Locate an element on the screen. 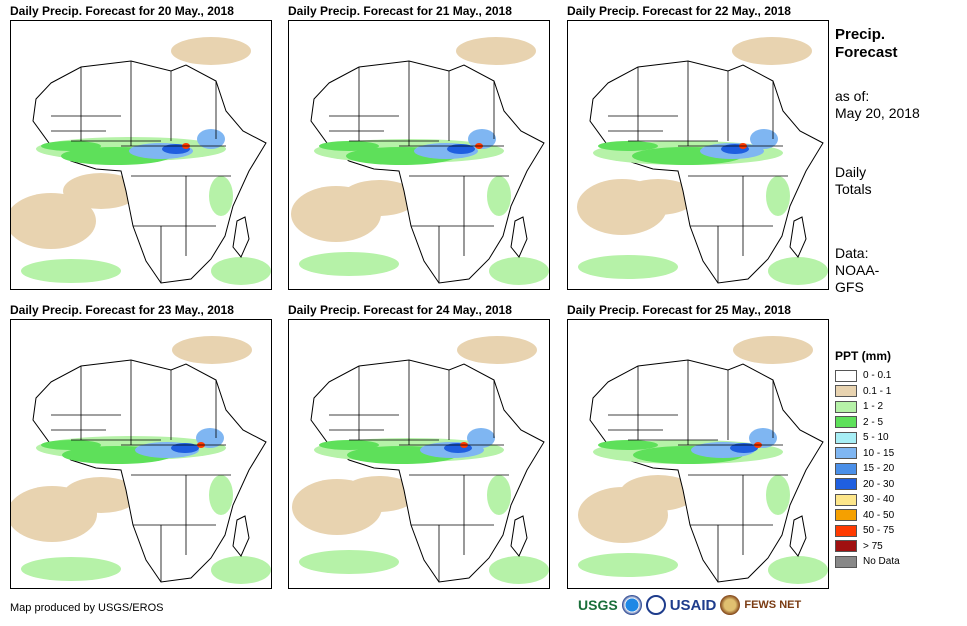 The width and height of the screenshot is (967, 626). legend-item: 15 - 20 is located at coordinates (867, 469).